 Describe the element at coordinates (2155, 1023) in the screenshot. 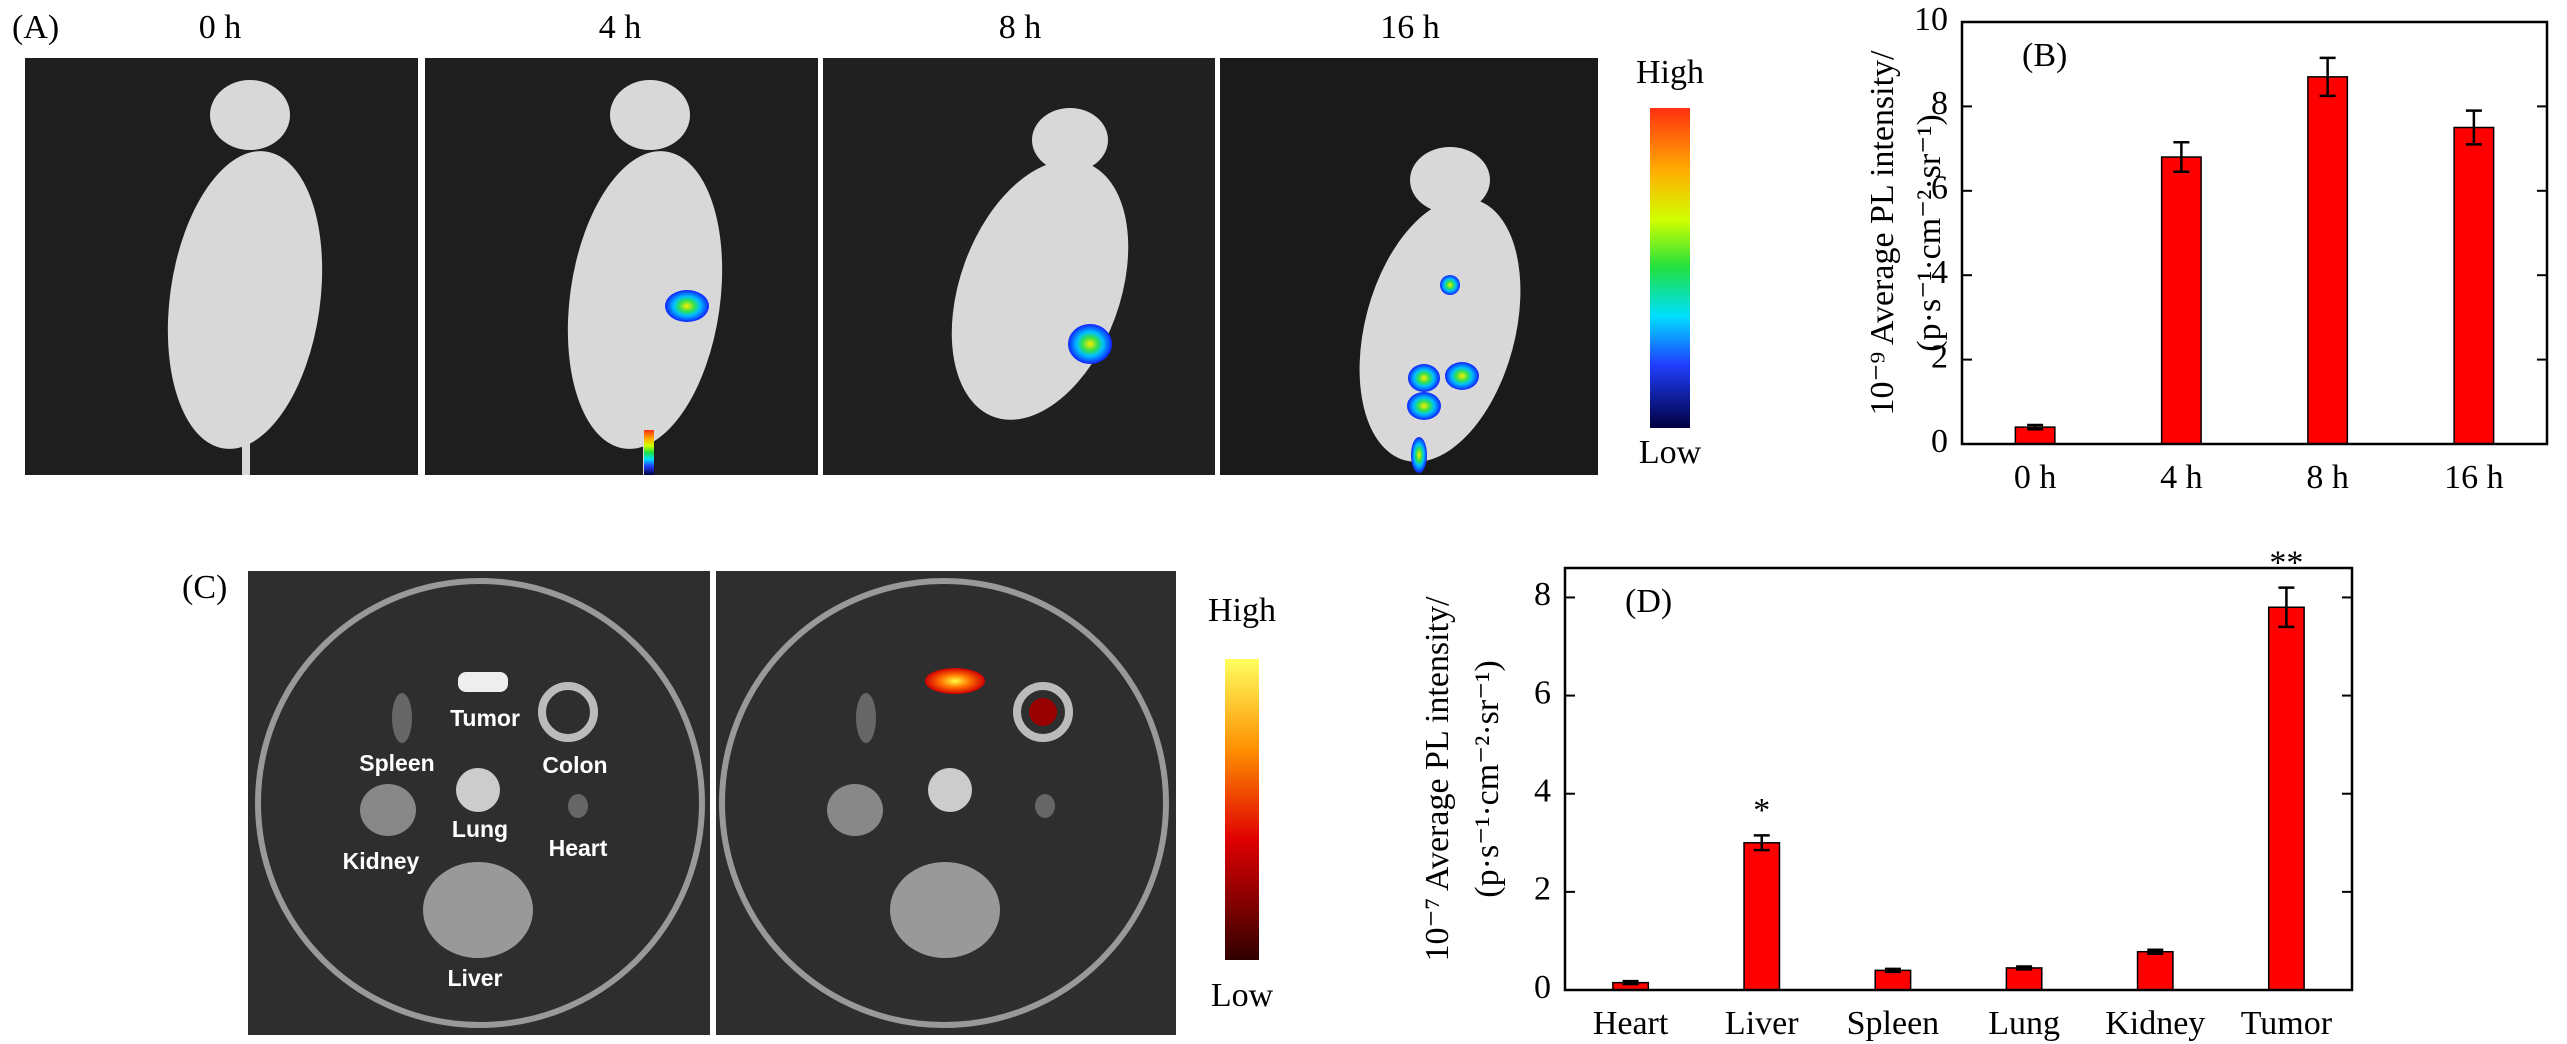

I see `x-tick-label: Kidney` at that location.